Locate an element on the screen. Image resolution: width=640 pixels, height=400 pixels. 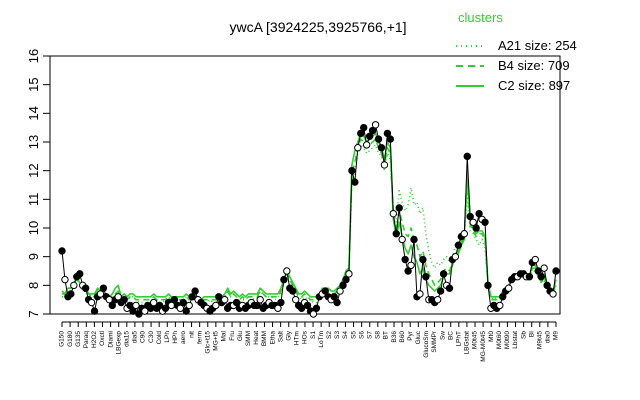
x-tick-label: C90 is located at coordinates (143, 337).